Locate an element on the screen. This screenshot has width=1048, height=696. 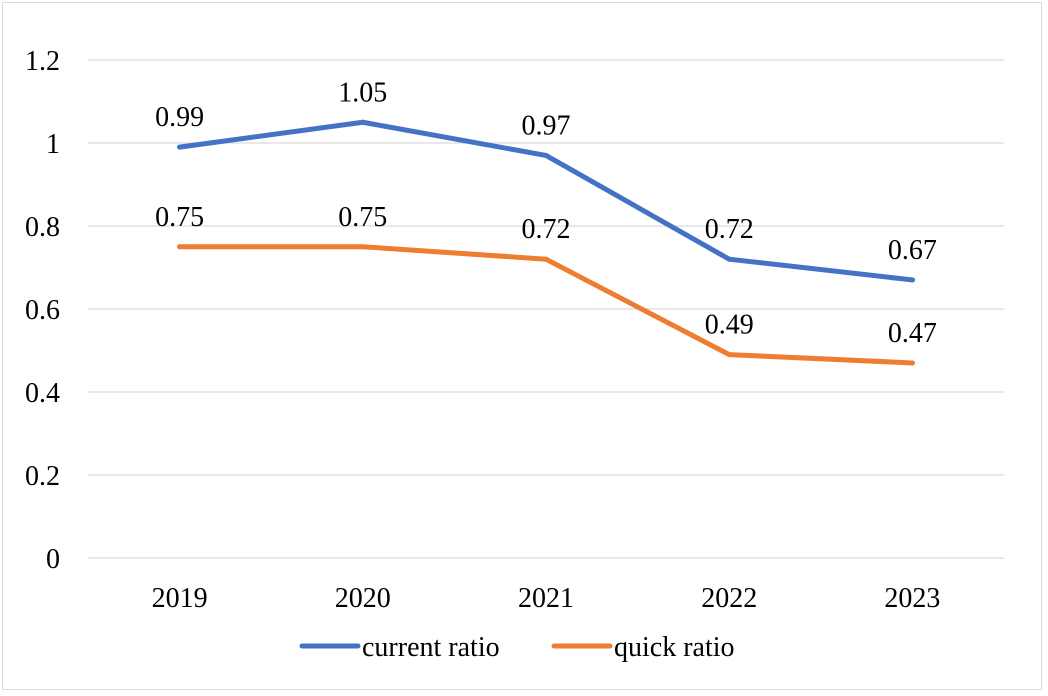
data-label: 0.67 is located at coordinates (912, 250).